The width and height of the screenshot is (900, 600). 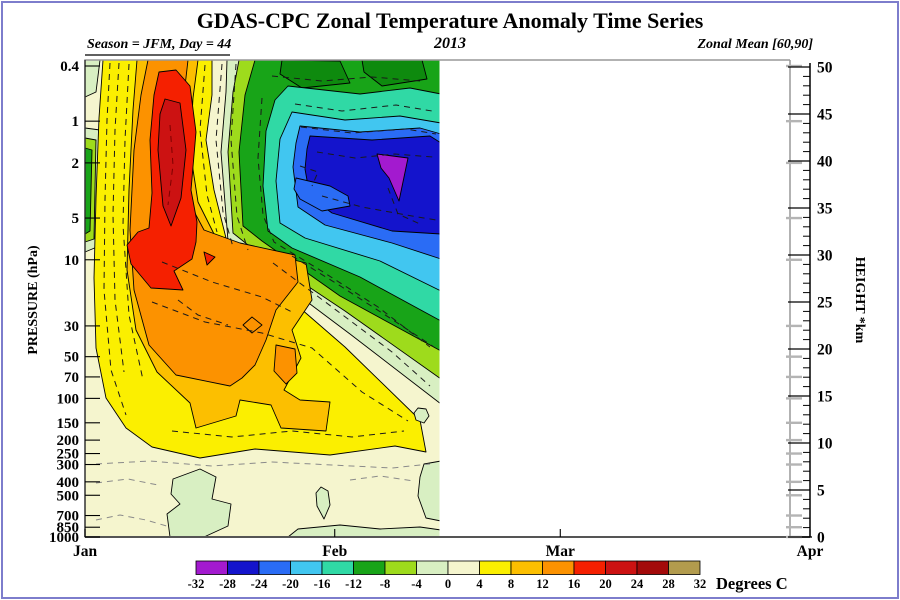 What do you see at coordinates (68, 528) in the screenshot?
I see `pressure-tick-label: 850` at bounding box center [68, 528].